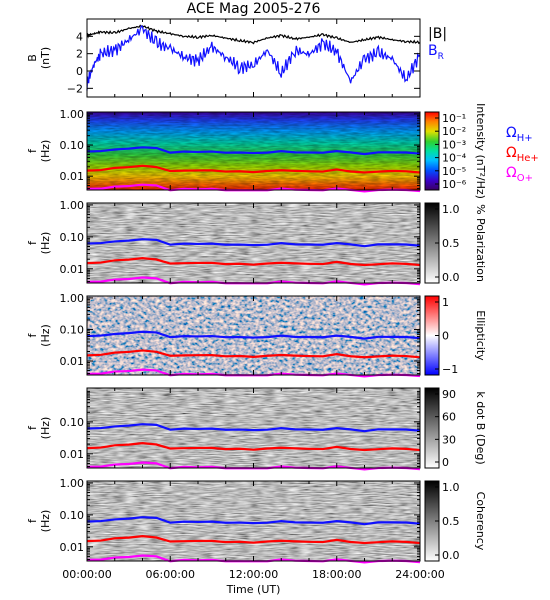 The height and width of the screenshot is (600, 550). What do you see at coordinates (480, 243) in the screenshot?
I see `colorbar-label: % Polarization` at bounding box center [480, 243].